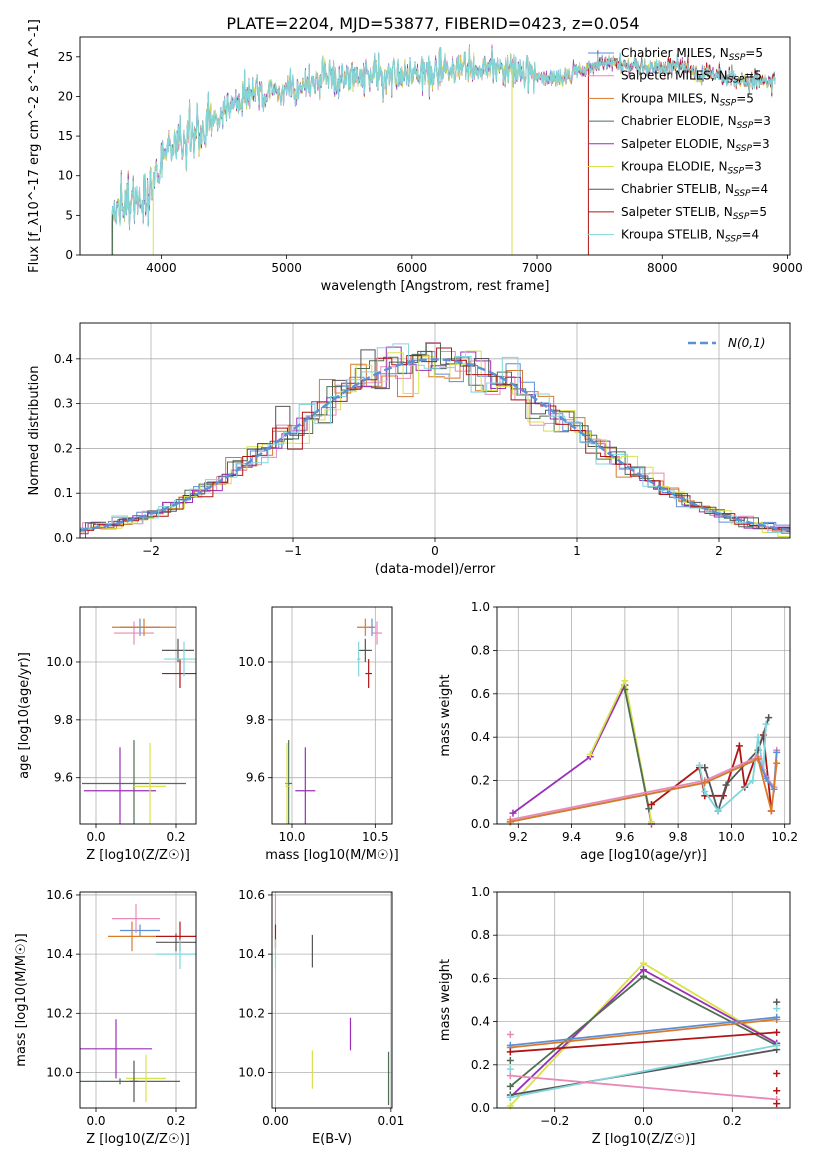 The height and width of the screenshot is (1170, 819). I want to click on legend-label: Salpeter MILES, NSSP=5, so click(691, 77).